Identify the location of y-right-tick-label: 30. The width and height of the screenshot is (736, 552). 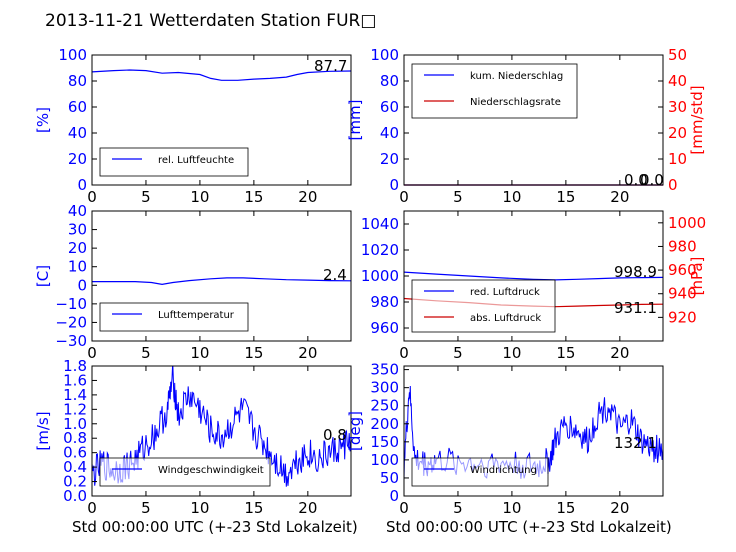
(677, 107).